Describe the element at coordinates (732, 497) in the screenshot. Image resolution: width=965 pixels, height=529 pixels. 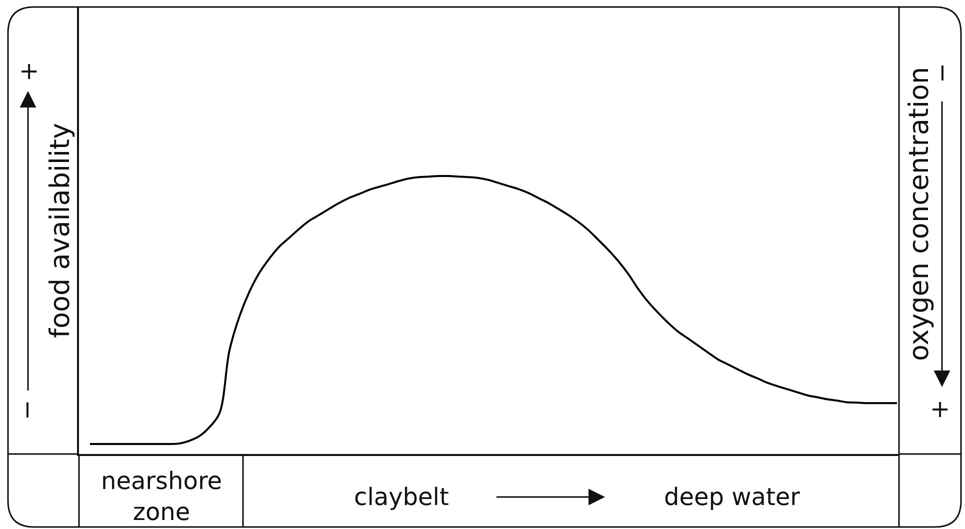
I see `text: deep water` at that location.